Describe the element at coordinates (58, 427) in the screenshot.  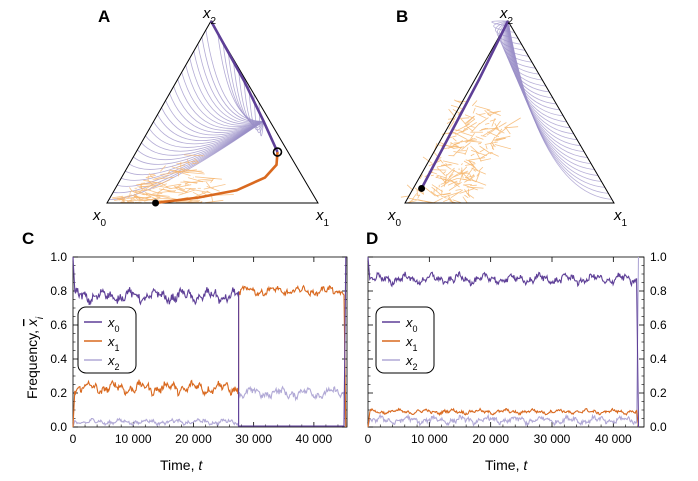
I see `panel-c-ytick-label: 0.0` at that location.